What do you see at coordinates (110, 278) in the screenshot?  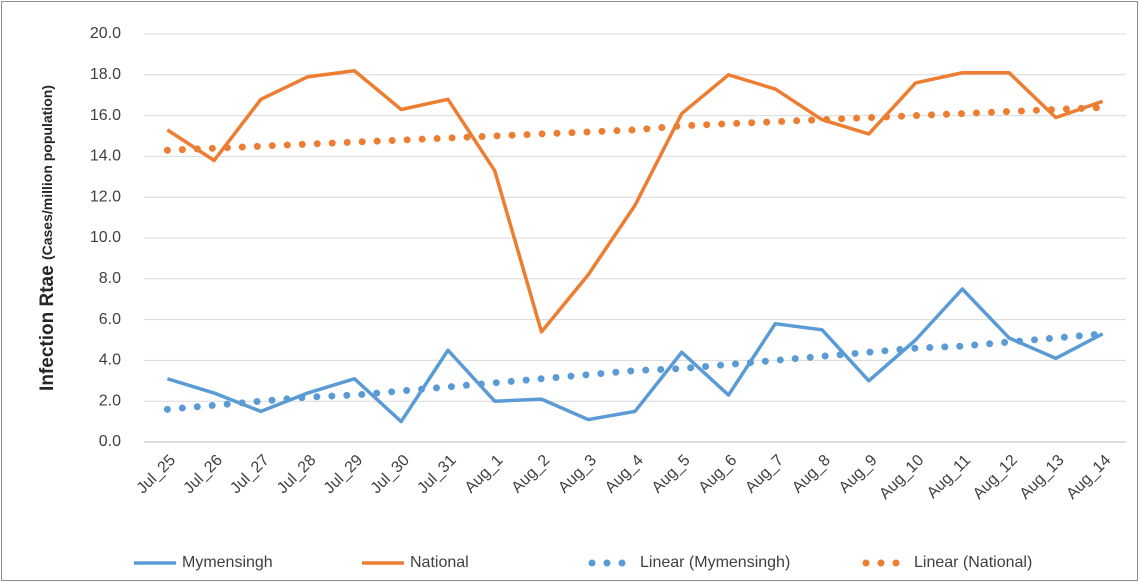 I see `y-tick-label: 8.0` at bounding box center [110, 278].